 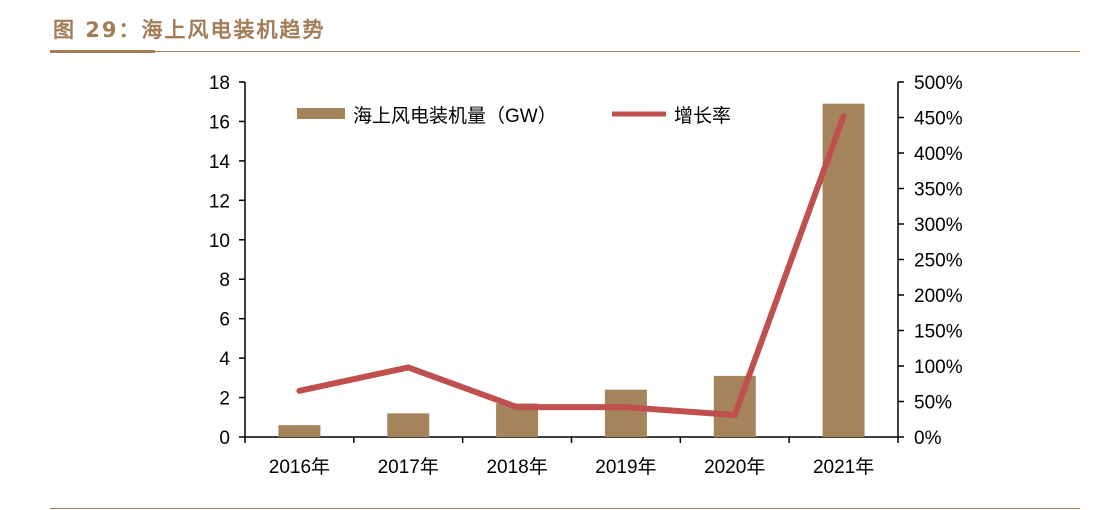 What do you see at coordinates (224, 399) in the screenshot?
I see `left-tick-label: 2` at bounding box center [224, 399].